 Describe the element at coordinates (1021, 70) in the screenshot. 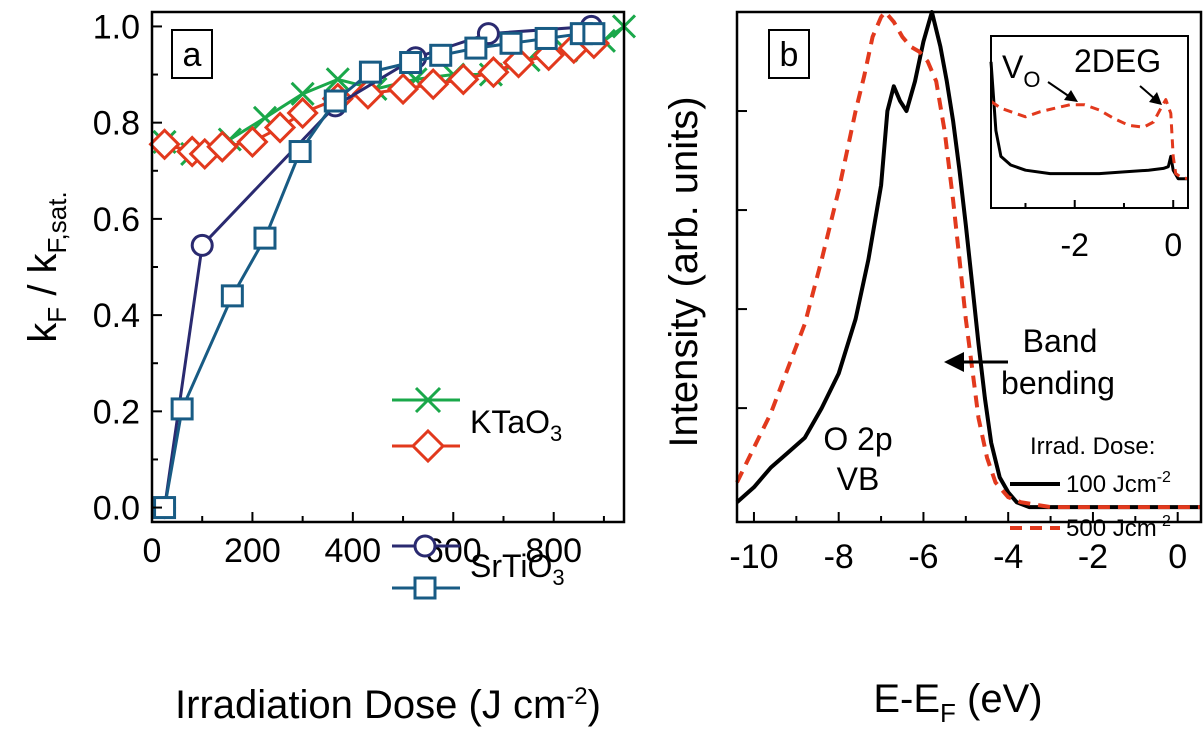

I see `inset-annotation-vo: VO` at that location.